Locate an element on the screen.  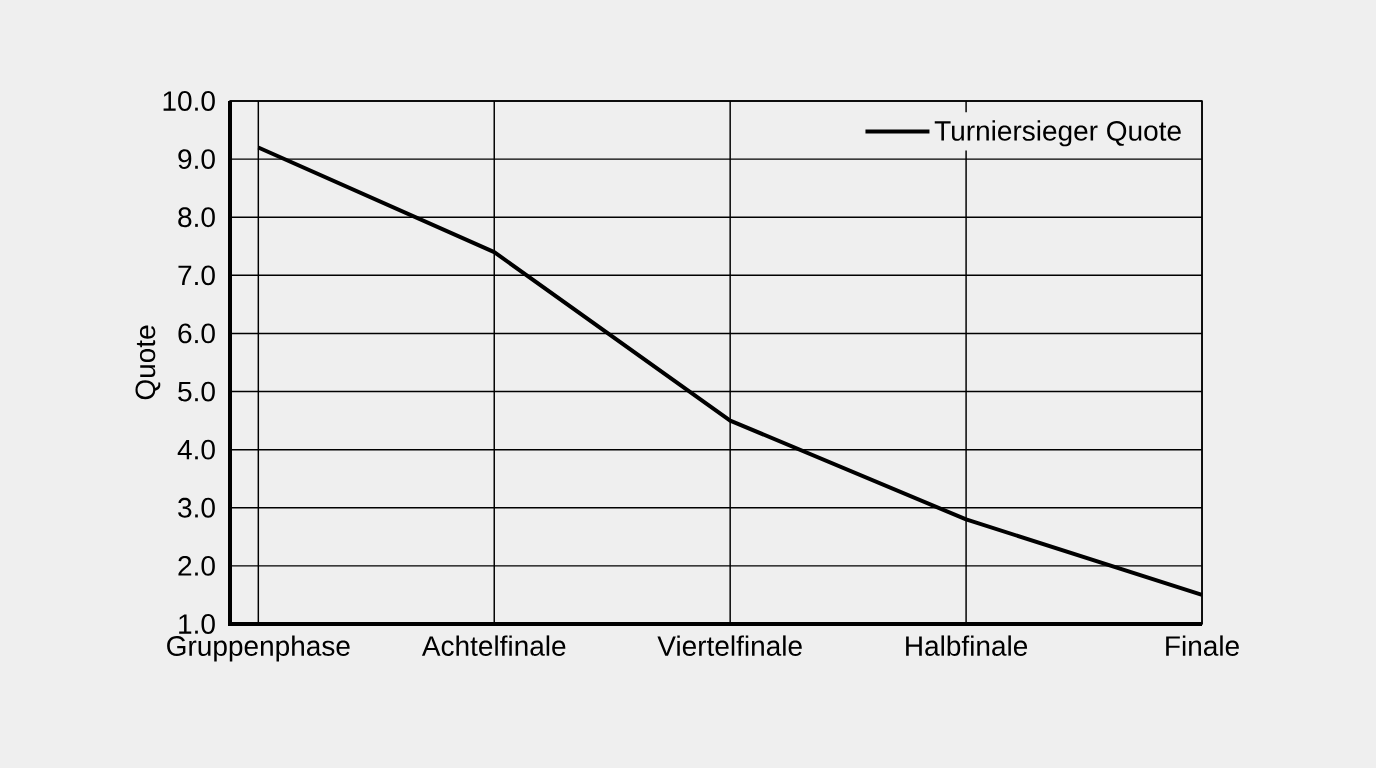
y-tick-label: 5.0 is located at coordinates (196, 391).